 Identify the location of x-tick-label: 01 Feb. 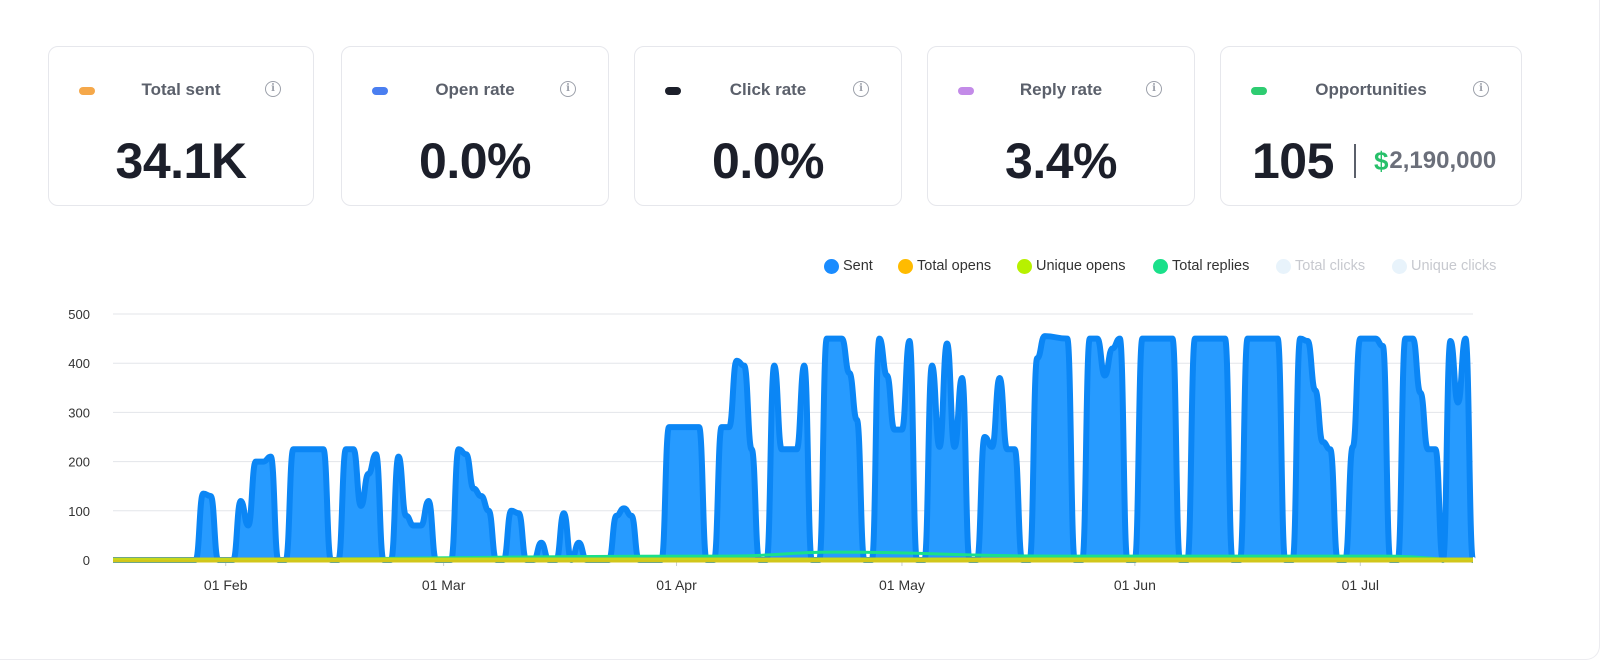
(226, 585).